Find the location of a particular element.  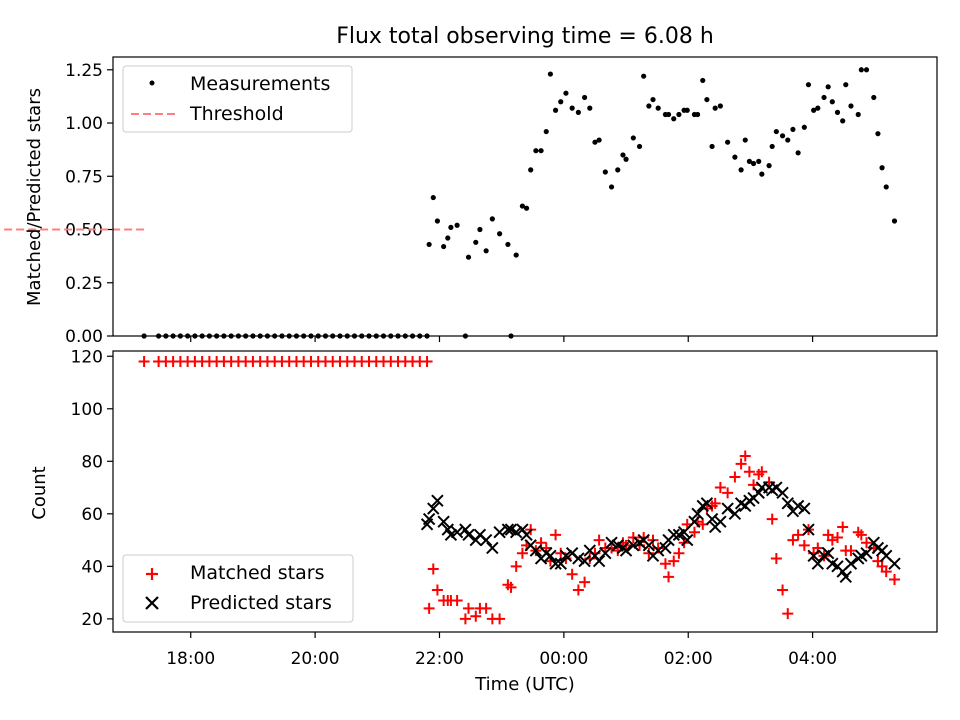

y-tick-label: 40 is located at coordinates (92, 567).